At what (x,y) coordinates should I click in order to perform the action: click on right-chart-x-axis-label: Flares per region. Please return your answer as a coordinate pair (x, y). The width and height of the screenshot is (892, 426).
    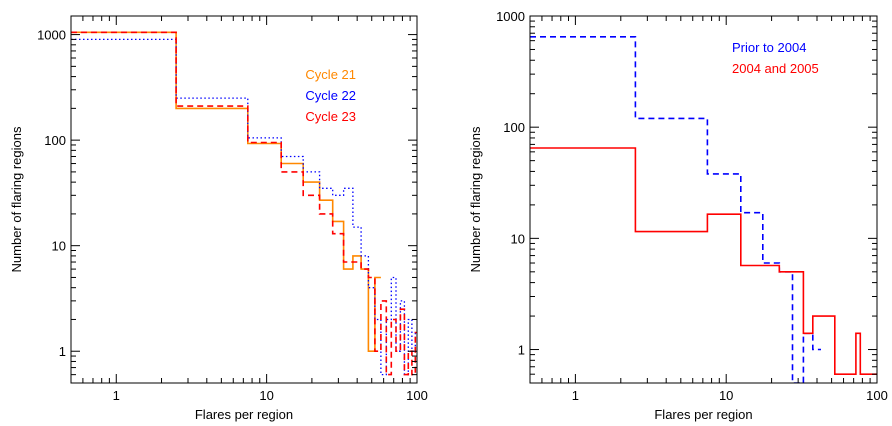
    Looking at the image, I should click on (703, 414).